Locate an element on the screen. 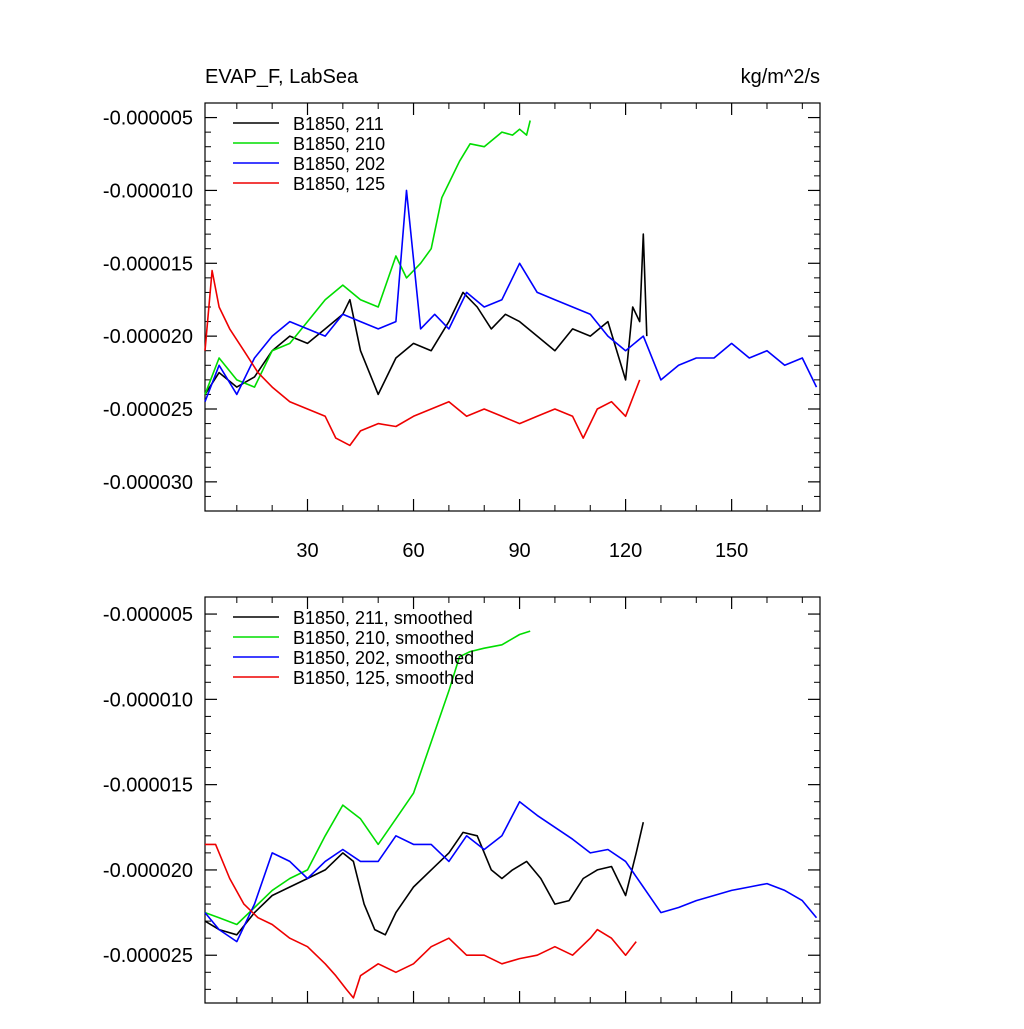  chart-title: EVAP_F, LabSea is located at coordinates (282, 77).